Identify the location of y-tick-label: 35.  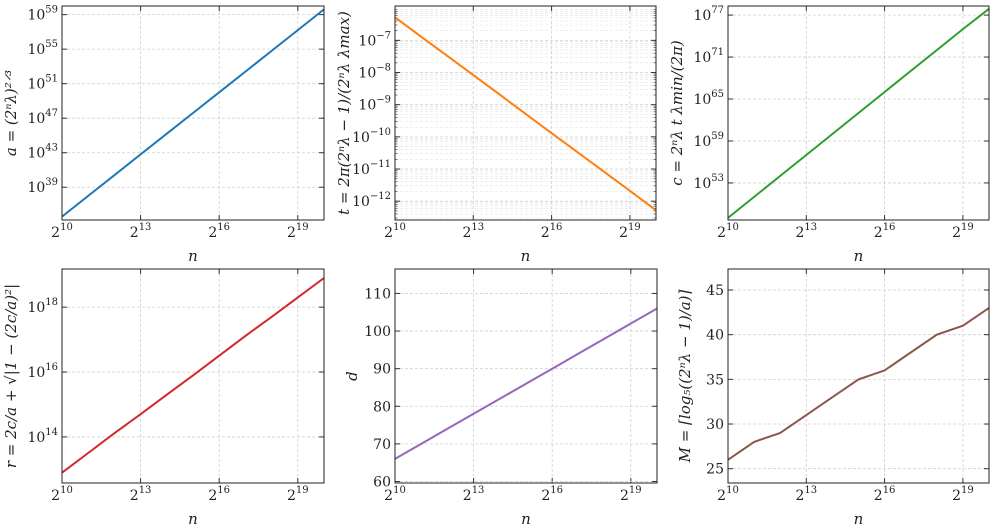
(715, 380).